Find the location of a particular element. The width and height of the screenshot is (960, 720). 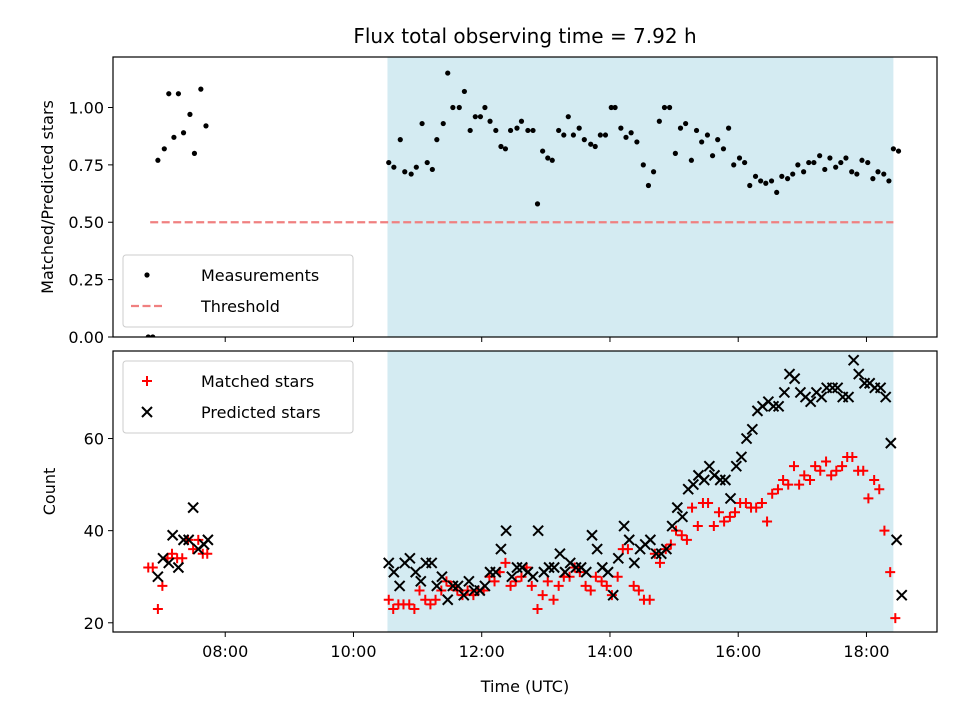

legend-label: Matched stars is located at coordinates (257, 381).